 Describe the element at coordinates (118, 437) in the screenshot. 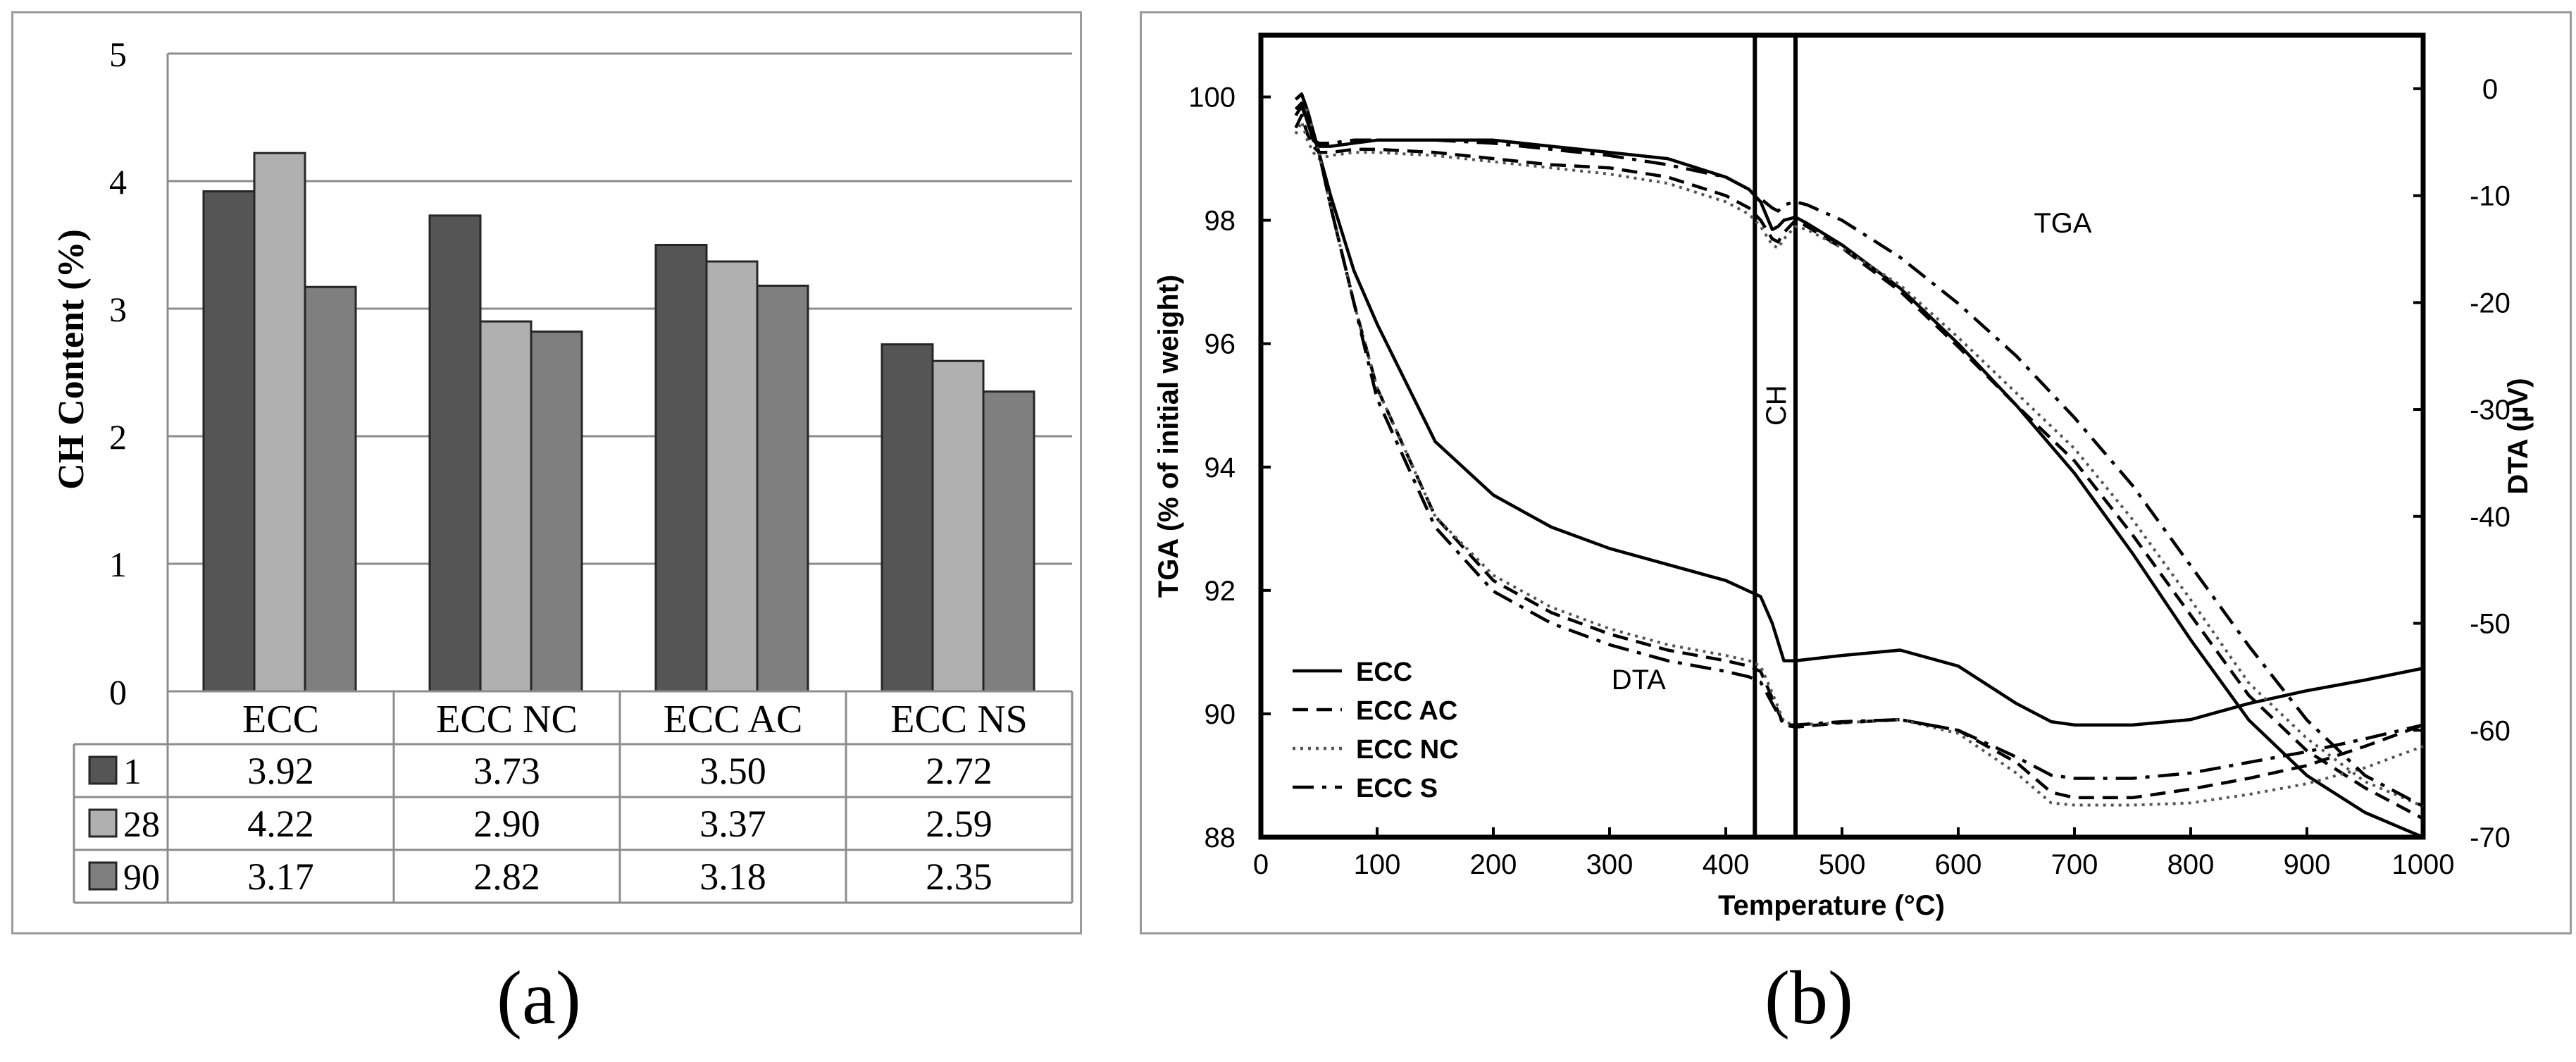

I see `y-tick-label: 2` at that location.